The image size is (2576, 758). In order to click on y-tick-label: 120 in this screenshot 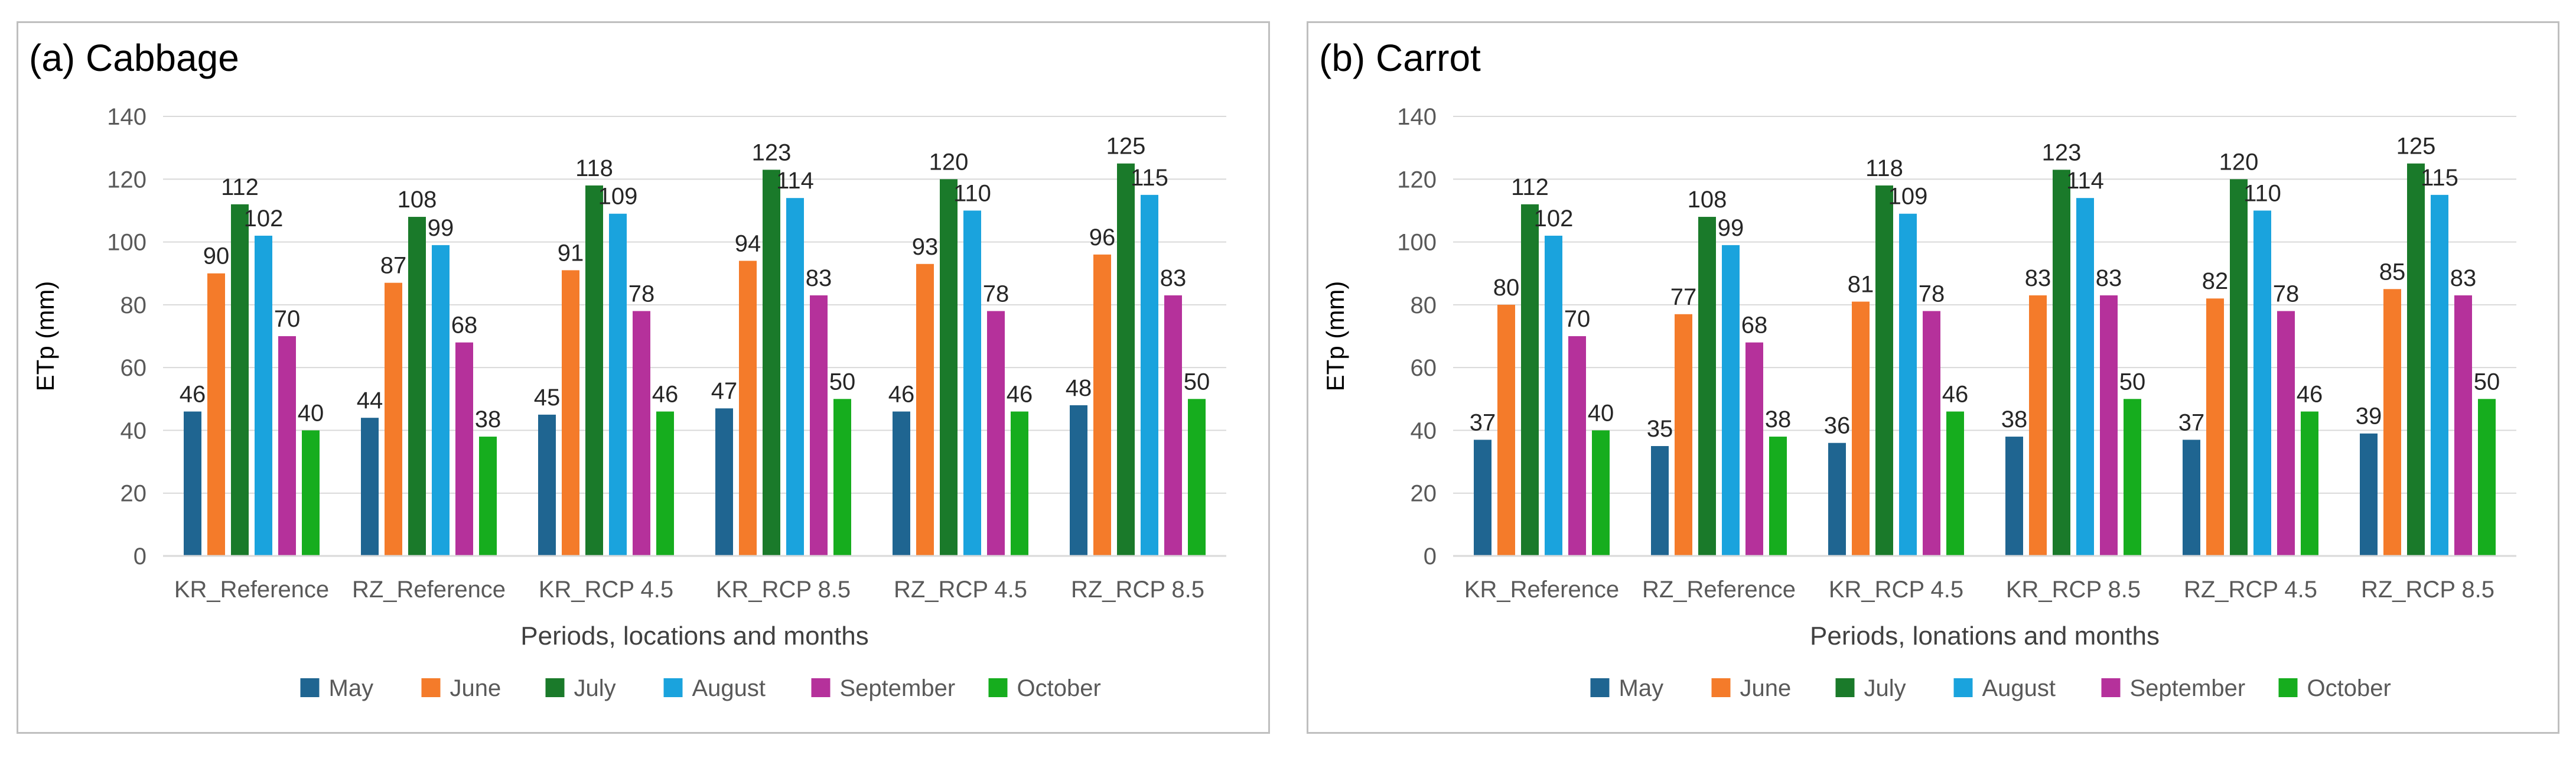, I will do `click(127, 180)`.